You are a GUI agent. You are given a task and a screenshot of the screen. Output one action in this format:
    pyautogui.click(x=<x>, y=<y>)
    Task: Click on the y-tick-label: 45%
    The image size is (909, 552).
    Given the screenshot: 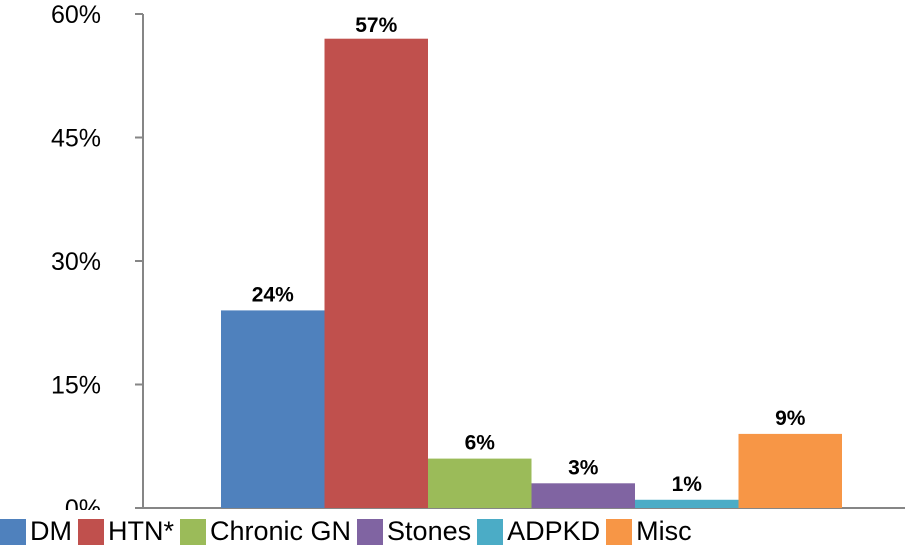 What is the action you would take?
    pyautogui.click(x=76, y=139)
    